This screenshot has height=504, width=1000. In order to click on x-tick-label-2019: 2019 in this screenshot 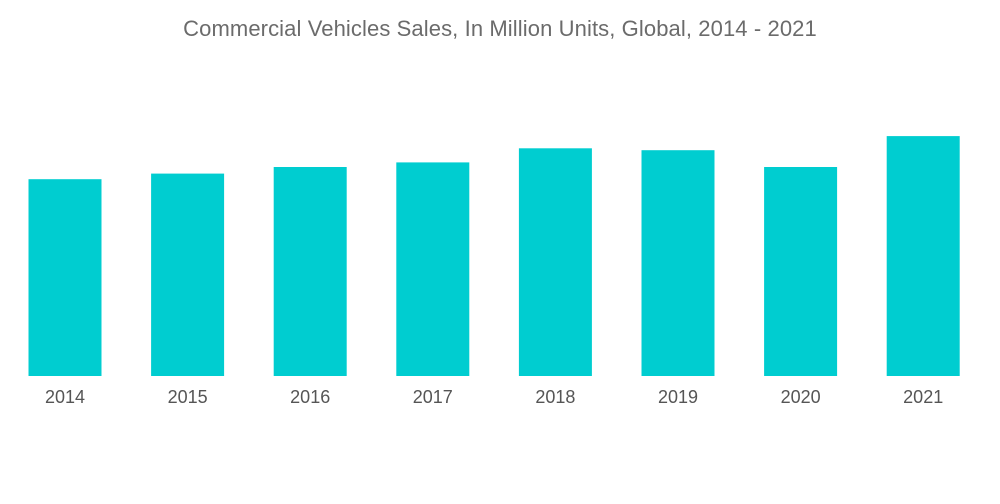, I will do `click(678, 397)`.